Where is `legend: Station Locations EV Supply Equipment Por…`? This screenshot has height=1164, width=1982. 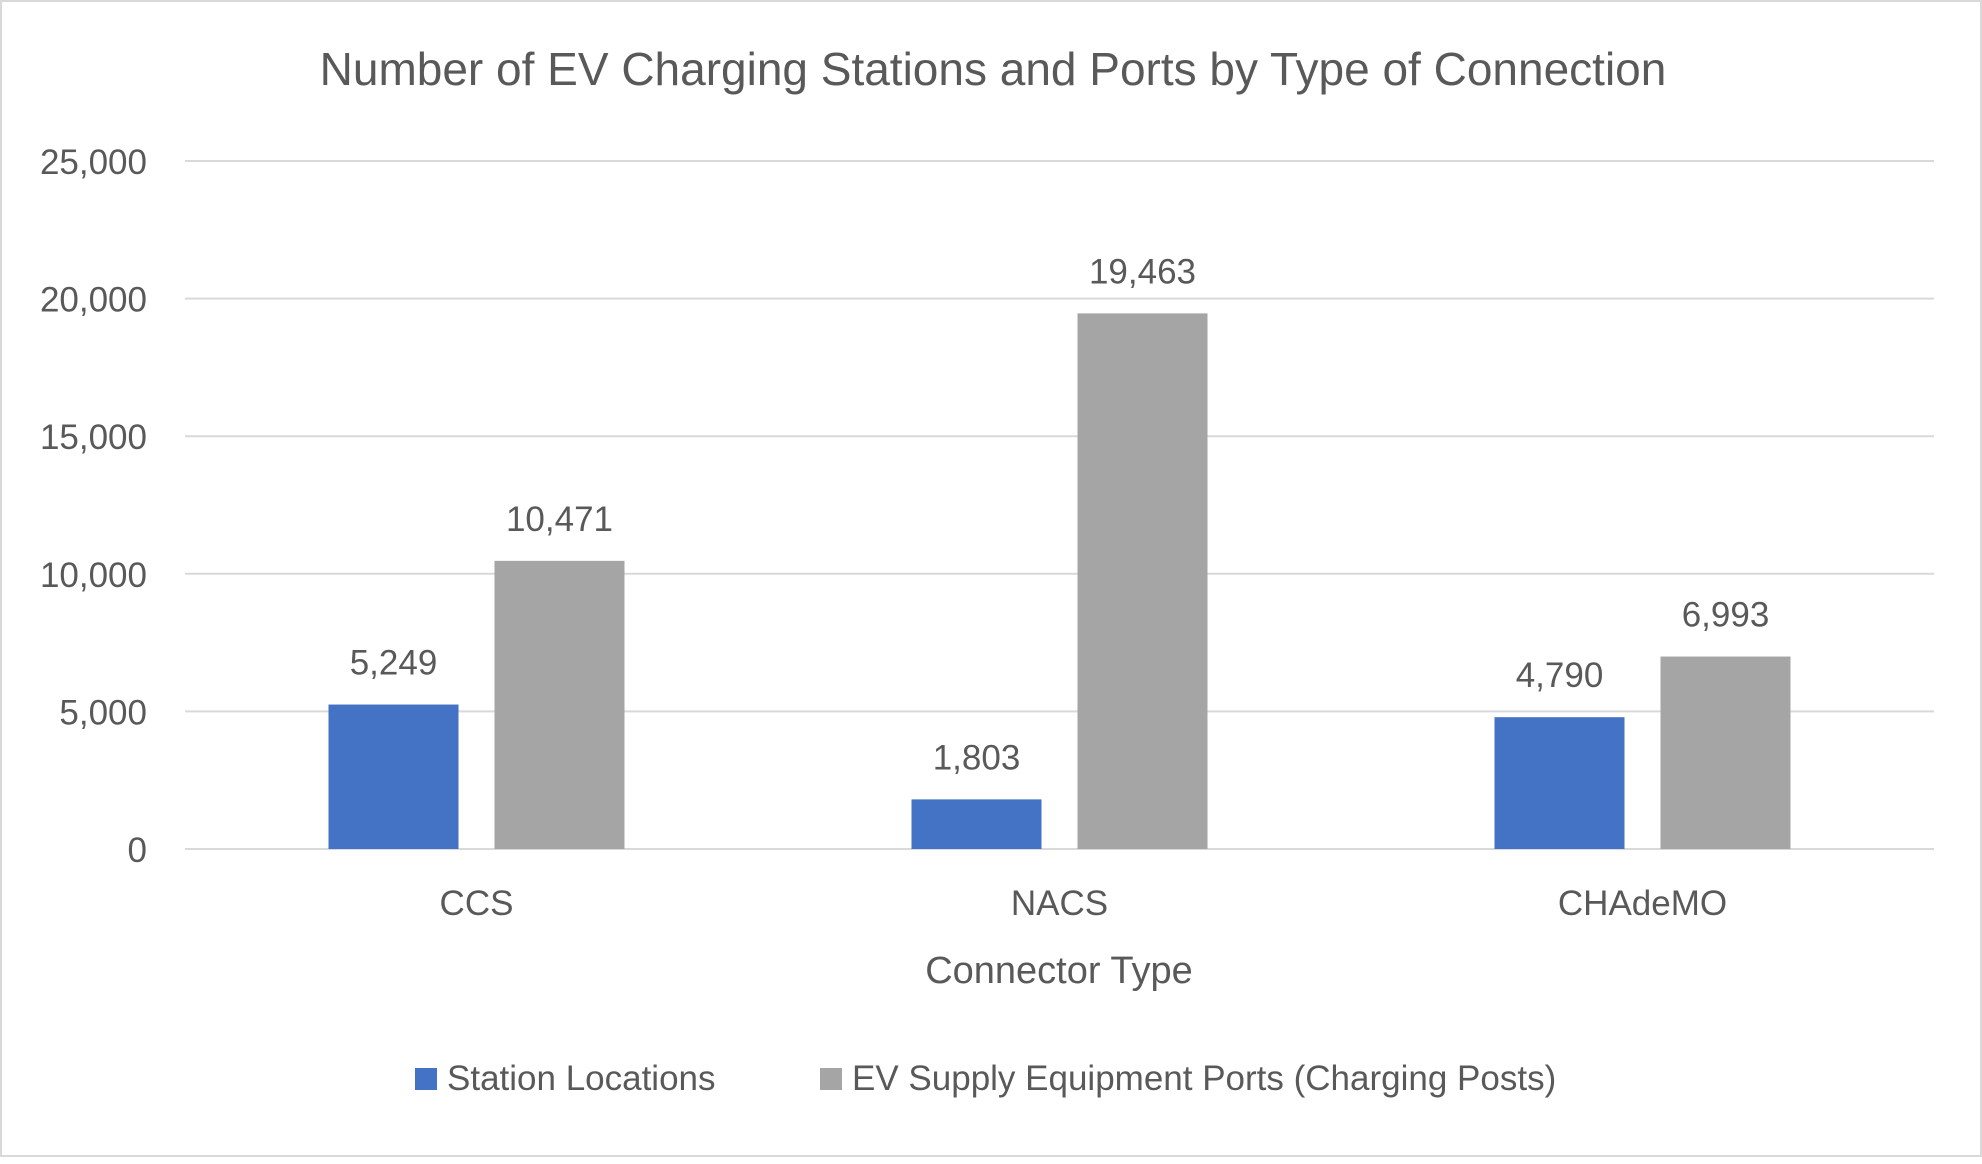
legend: Station Locations EV Supply Equipment Por… is located at coordinates (985, 1078).